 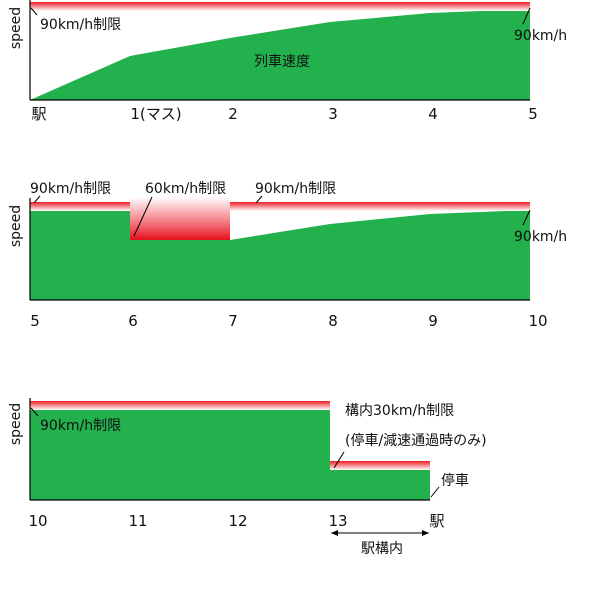 What do you see at coordinates (16, 226) in the screenshot?
I see `y-axis-label-2: speed` at bounding box center [16, 226].